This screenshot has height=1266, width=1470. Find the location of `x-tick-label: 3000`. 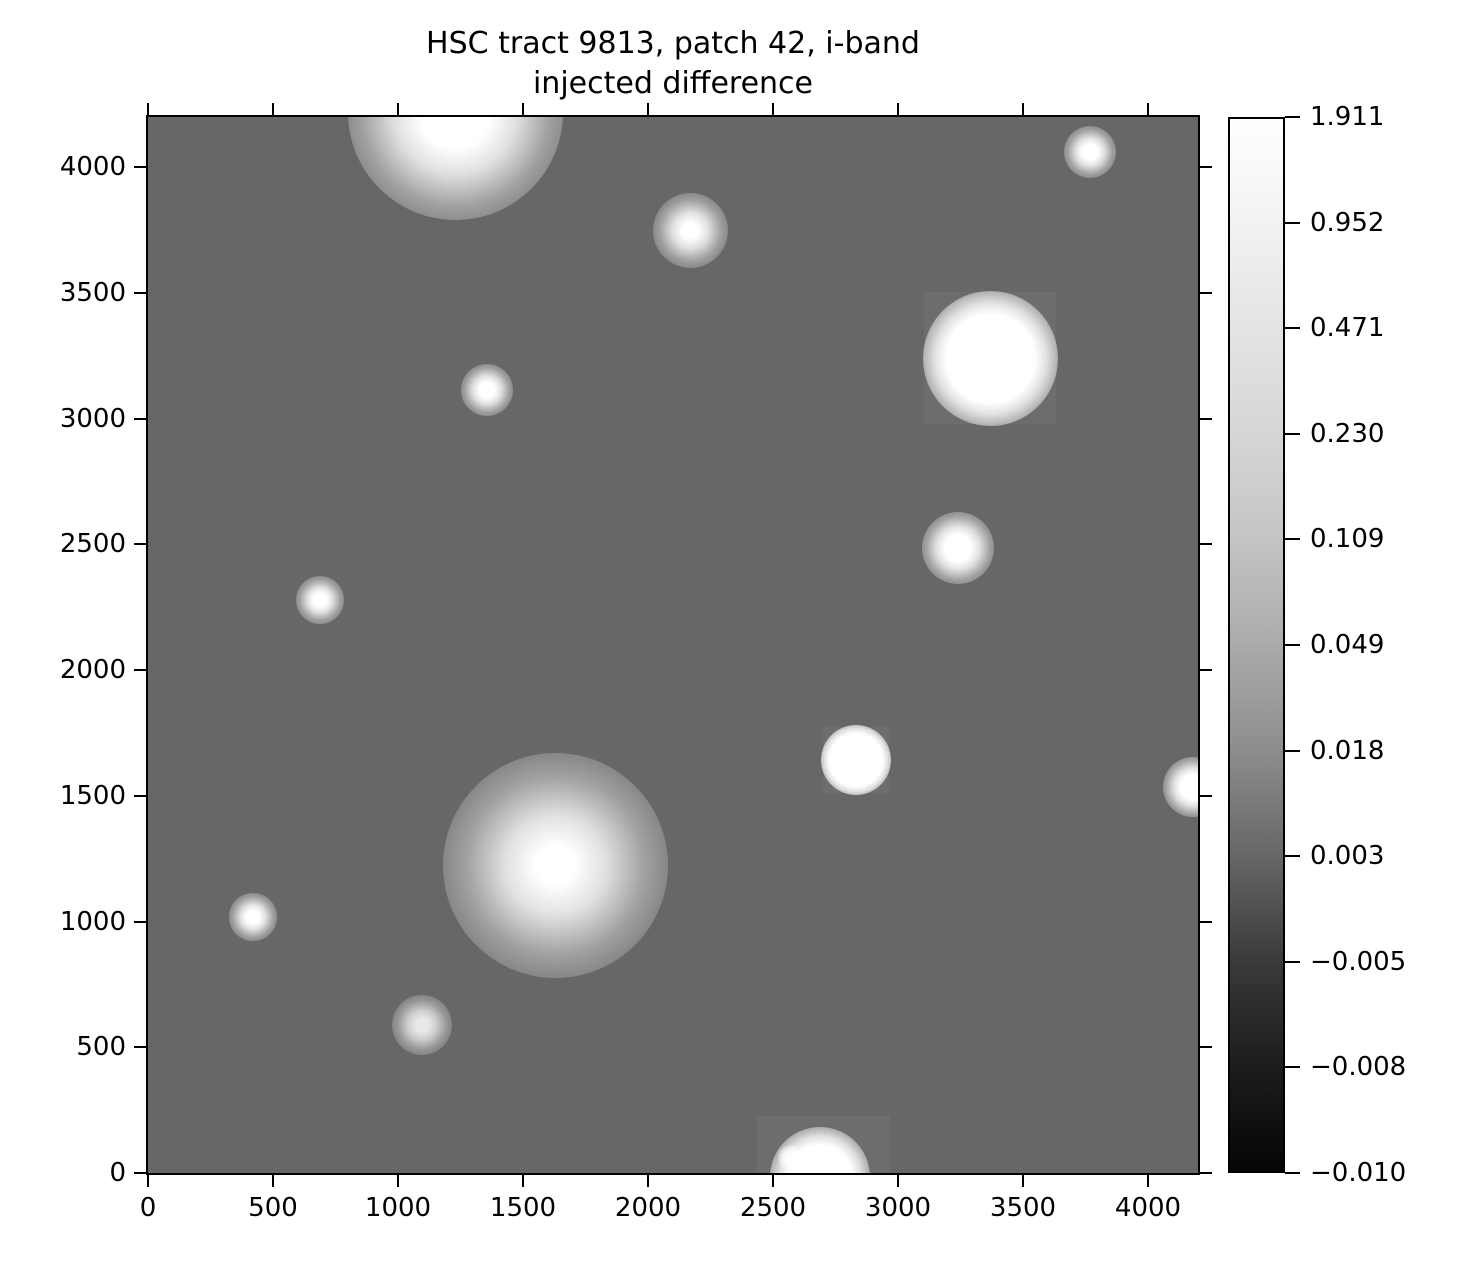

x-tick-label: 3000 is located at coordinates (898, 1208).